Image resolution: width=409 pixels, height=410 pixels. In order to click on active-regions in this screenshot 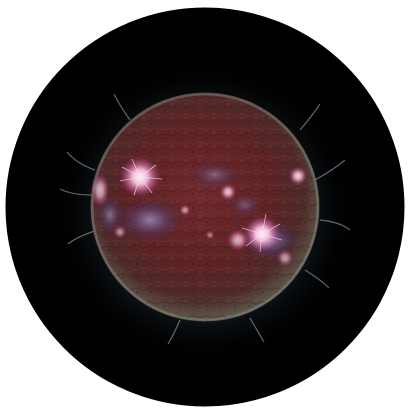, I will do `click(199, 211)`.